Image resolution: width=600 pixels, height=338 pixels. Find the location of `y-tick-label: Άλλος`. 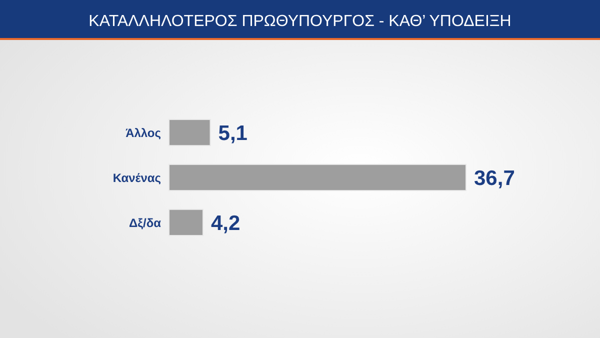

y-tick-label: Άλλος is located at coordinates (143, 133).